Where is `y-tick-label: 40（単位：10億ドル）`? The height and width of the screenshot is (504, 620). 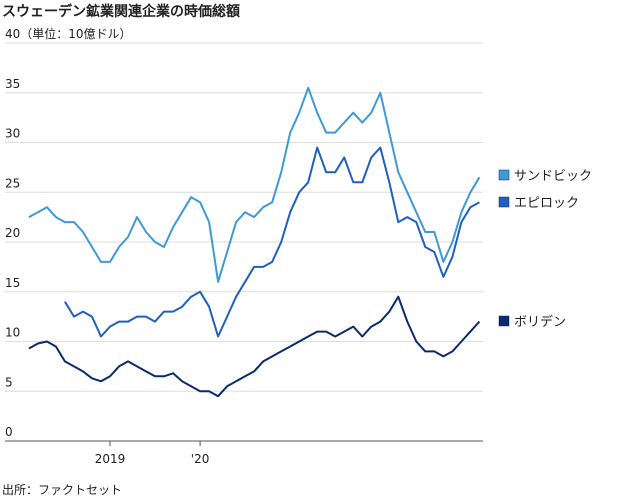 y-tick-label: 40（単位：10億ドル） is located at coordinates (68, 33).